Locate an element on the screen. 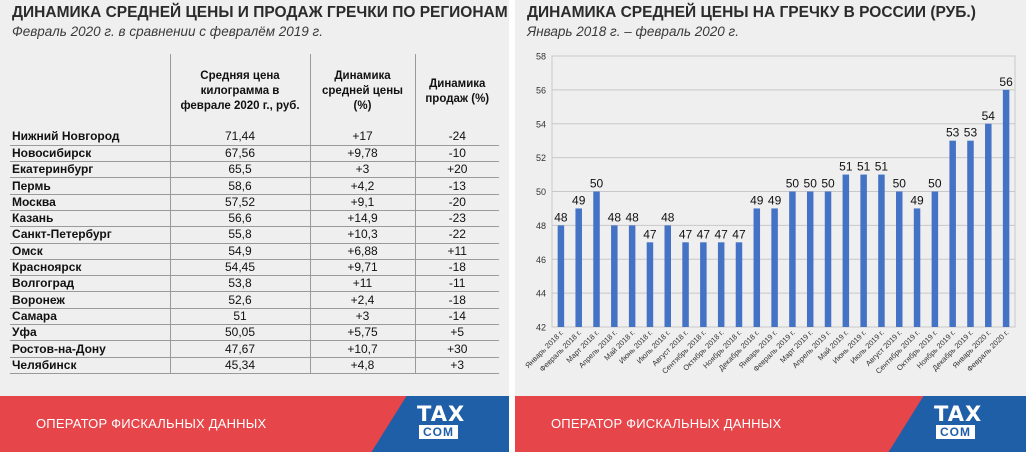 The height and width of the screenshot is (452, 1026). footer-label: ОПЕРАТОР ФИСКАЛЬНЫХ ДАННЫХ is located at coordinates (666, 423).